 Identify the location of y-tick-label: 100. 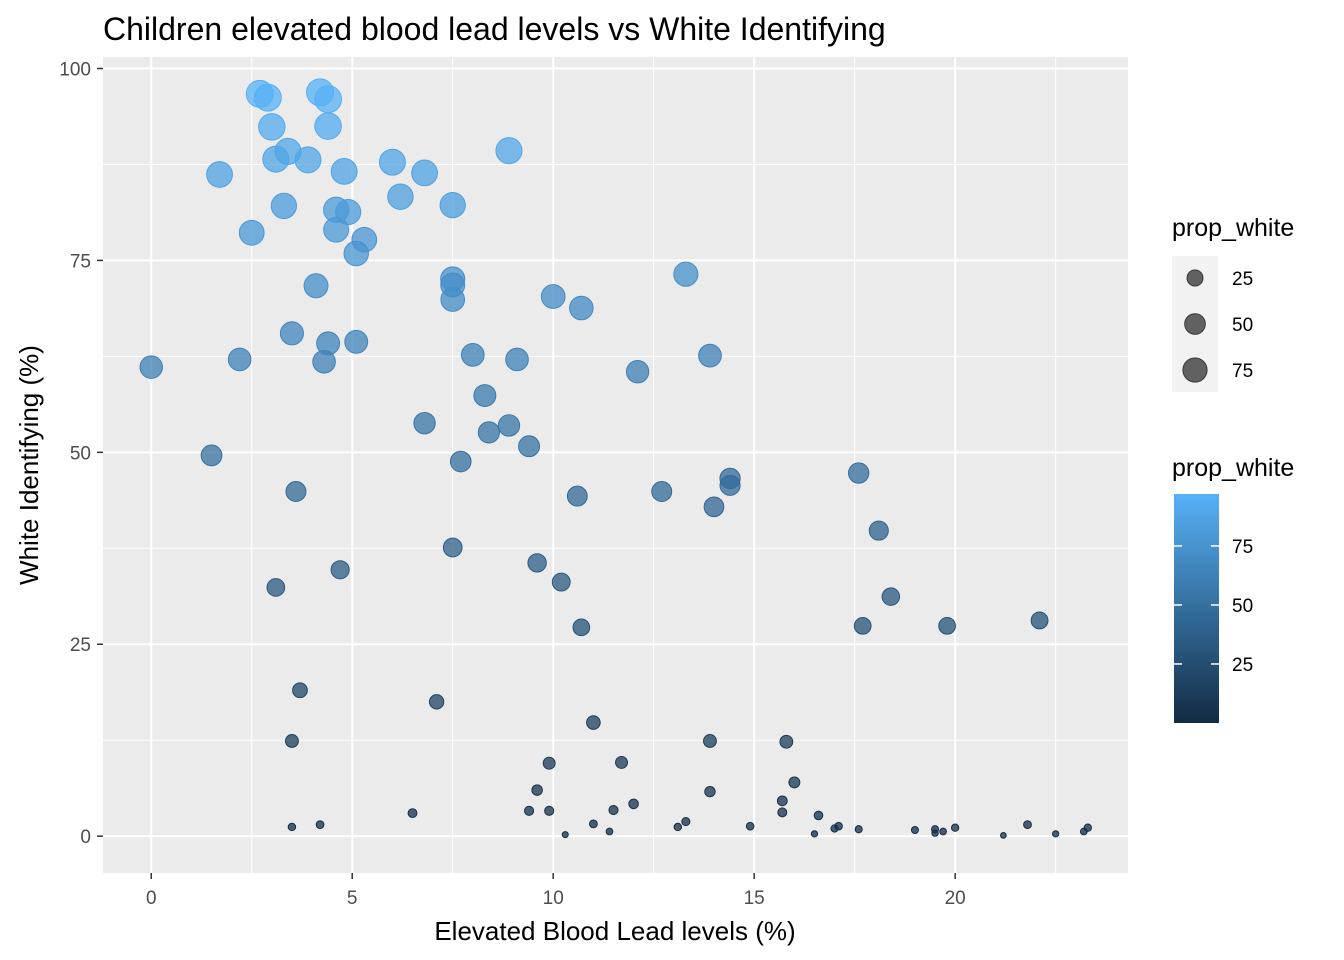
(75, 70).